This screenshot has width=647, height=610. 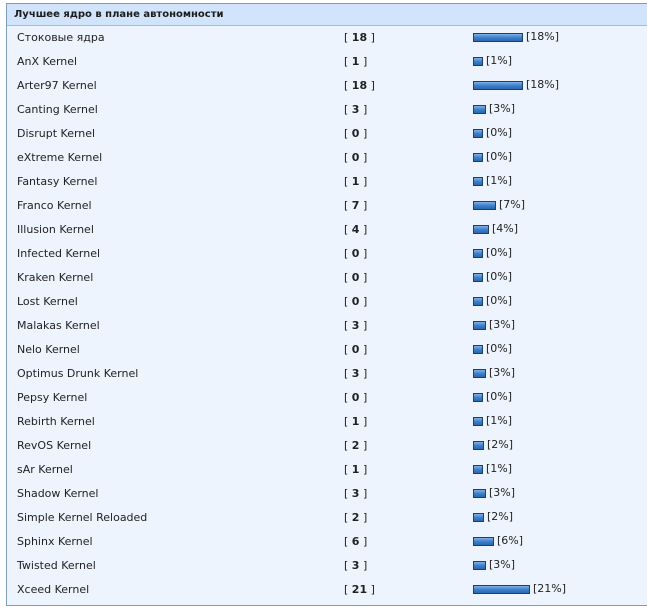 What do you see at coordinates (327, 158) in the screenshot?
I see `poll-option-row: eXtreme Kernel [ 0 ] [0%]` at bounding box center [327, 158].